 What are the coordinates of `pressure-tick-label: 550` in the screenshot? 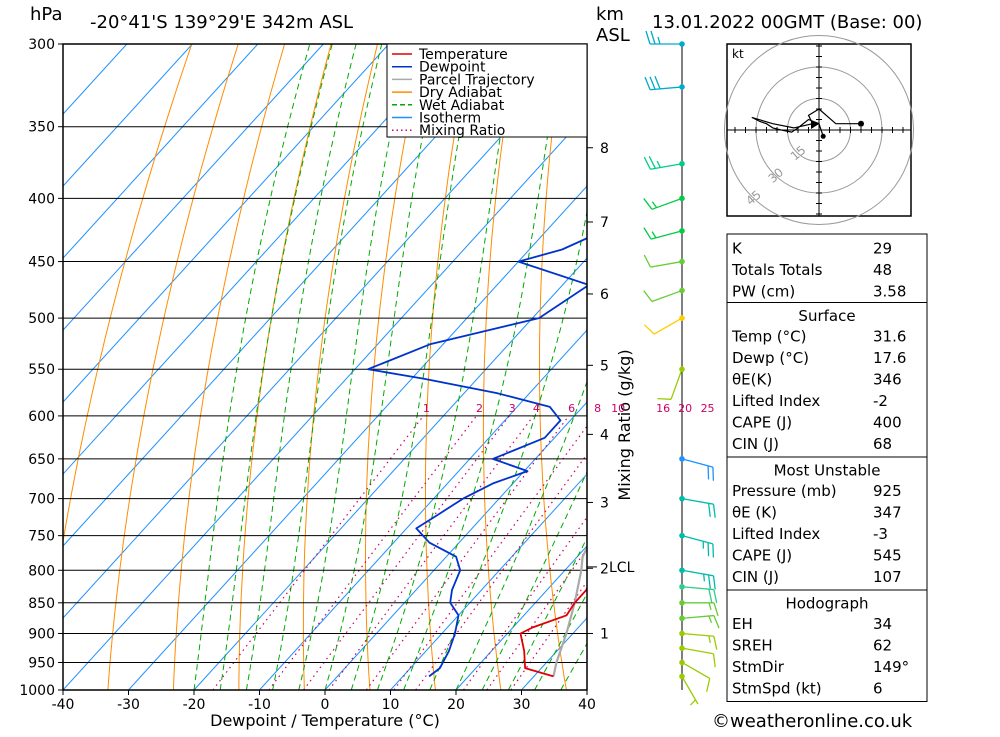 It's located at (41, 370).